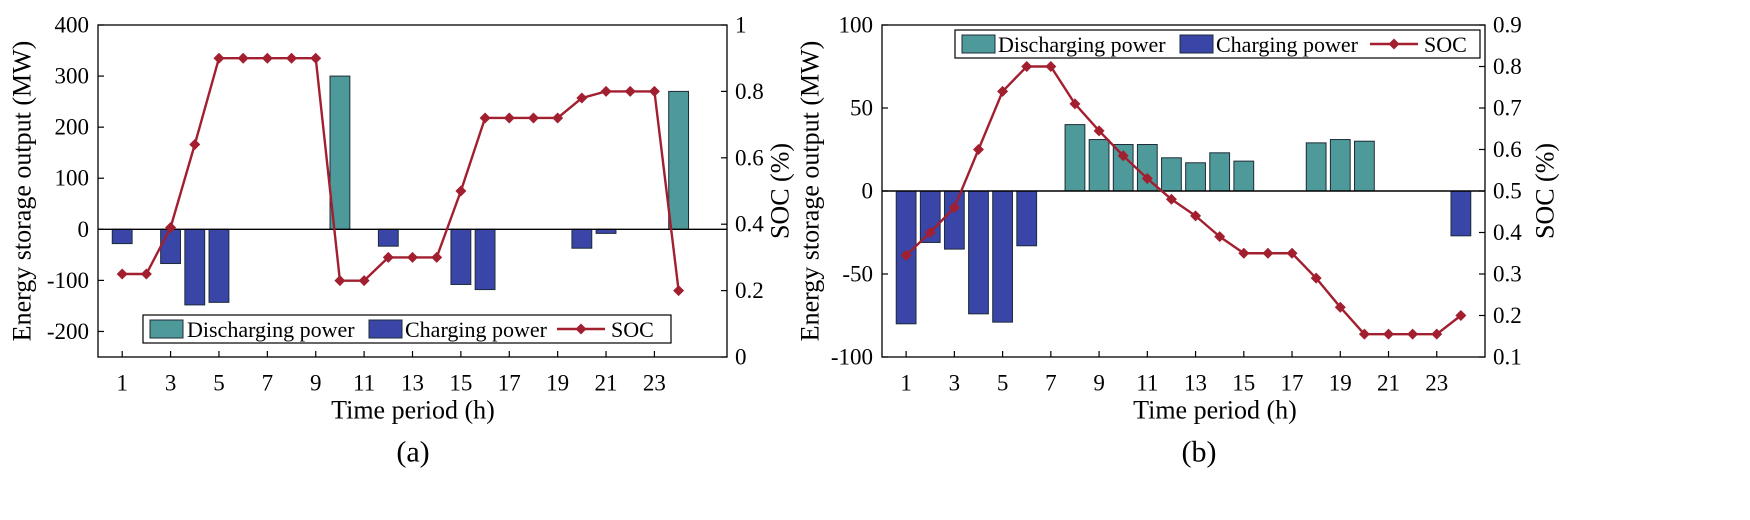 Image resolution: width=1750 pixels, height=520 pixels. I want to click on y-tick-label: 200, so click(72, 127).